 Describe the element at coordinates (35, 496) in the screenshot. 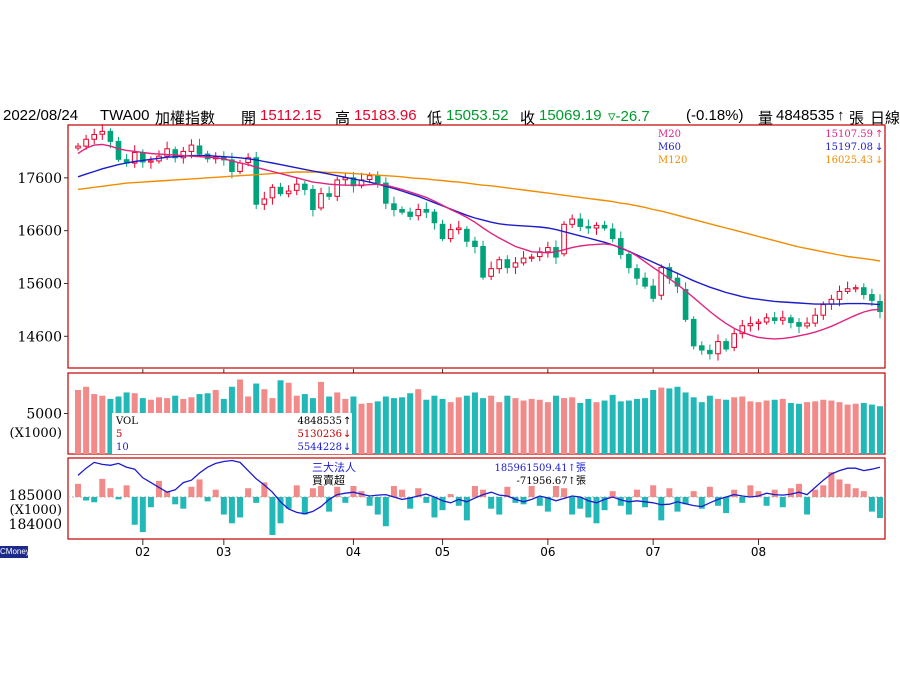

I see `institutional-tick-label: 185000` at that location.